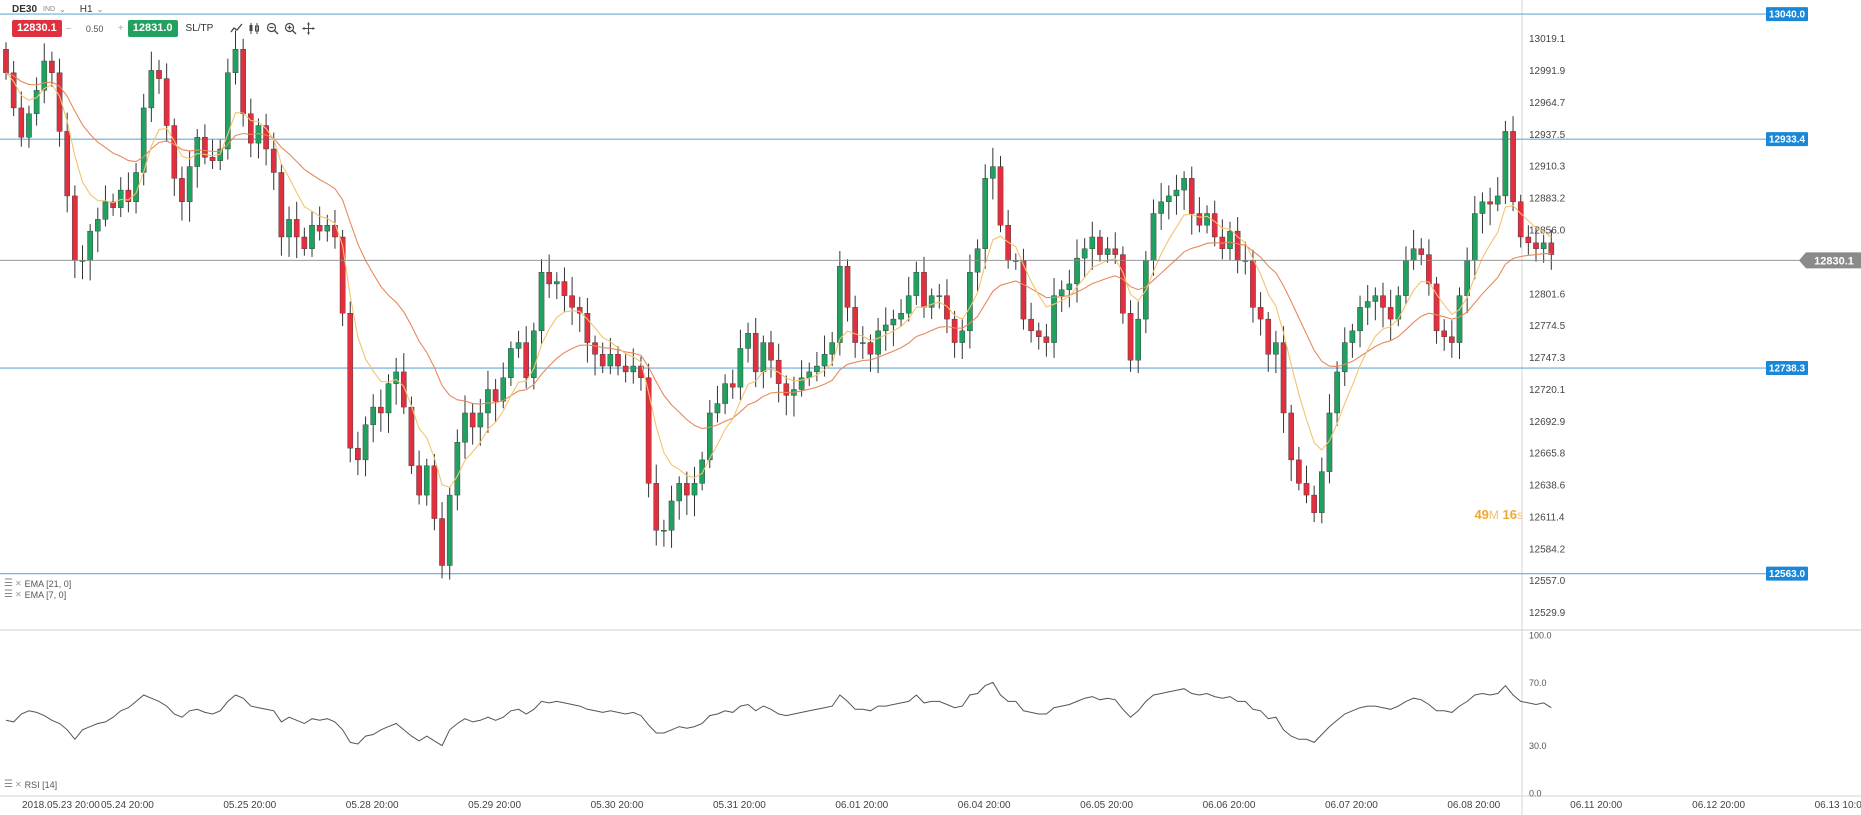  Describe the element at coordinates (61, 805) in the screenshot. I see `x-tick-label: 2018.05.23 20:00` at that location.